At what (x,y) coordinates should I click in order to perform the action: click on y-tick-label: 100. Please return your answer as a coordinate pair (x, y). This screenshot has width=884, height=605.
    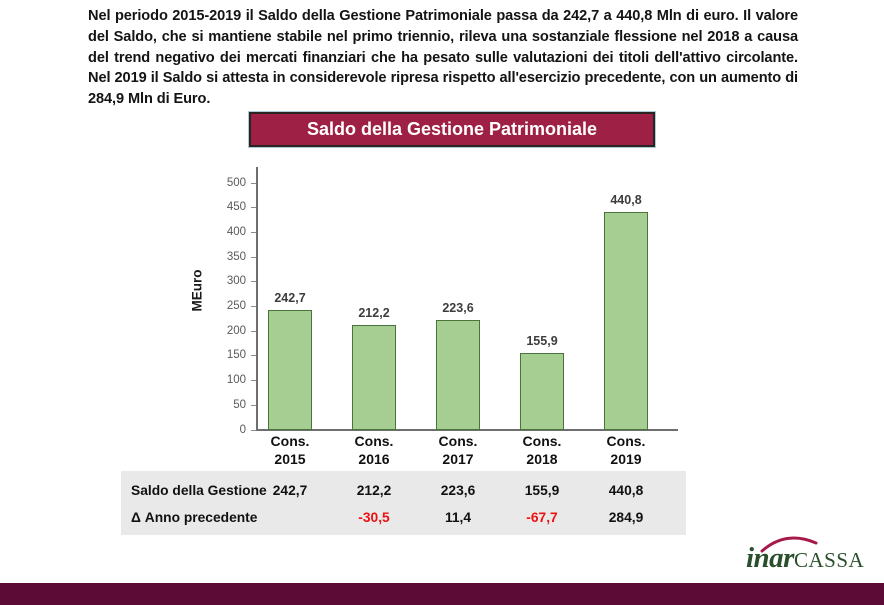
    Looking at the image, I should click on (236, 380).